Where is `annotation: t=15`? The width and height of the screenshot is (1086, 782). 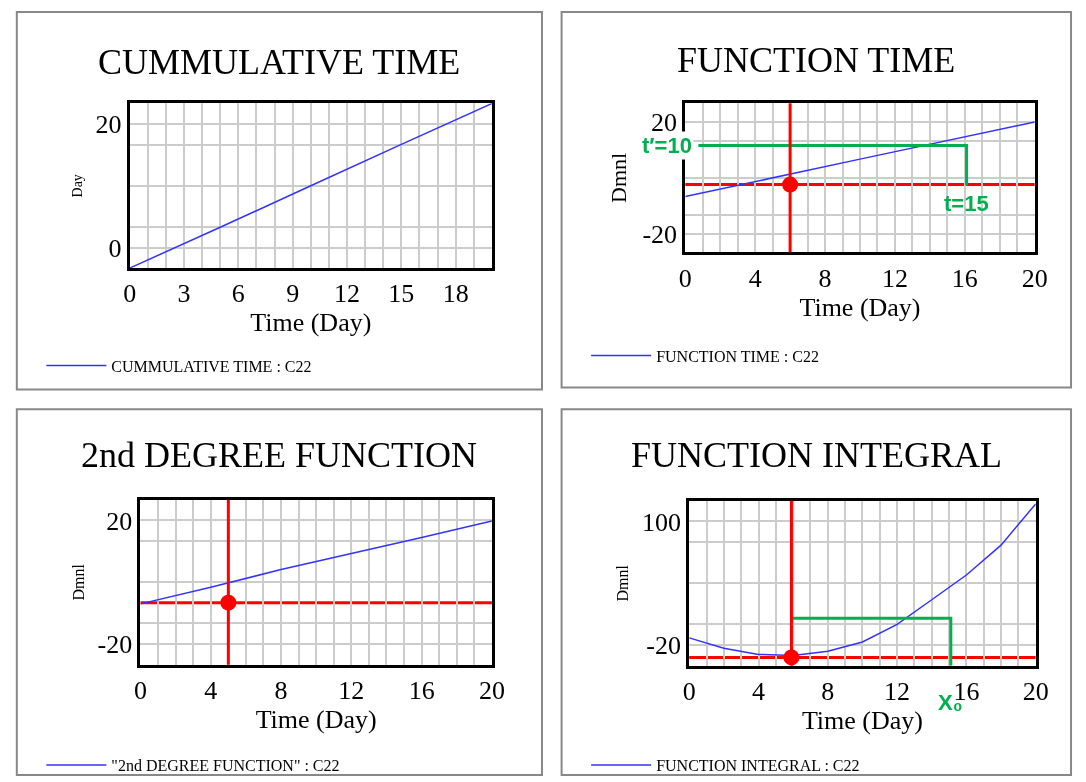 annotation: t=15 is located at coordinates (966, 203).